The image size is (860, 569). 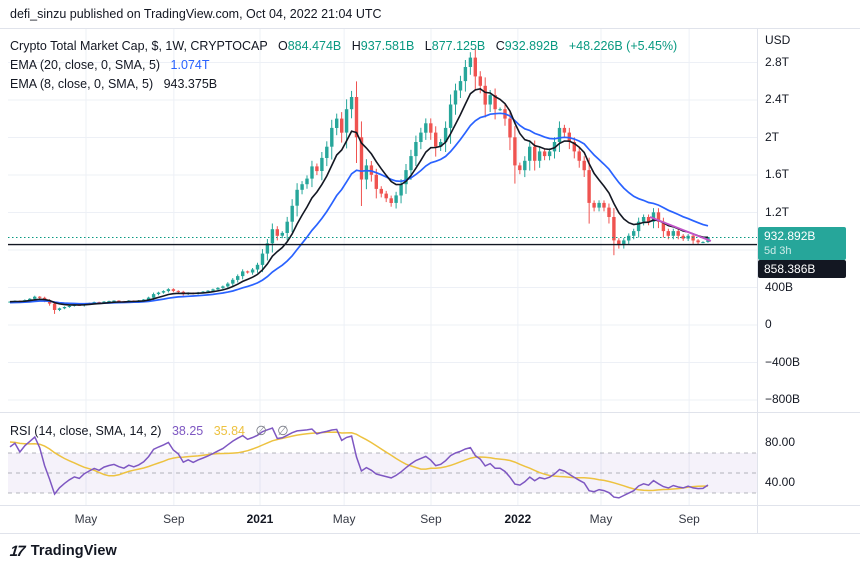 What do you see at coordinates (86, 431) in the screenshot?
I see `rsi-label: RSI (14, close, SMA, 14, 2)` at bounding box center [86, 431].